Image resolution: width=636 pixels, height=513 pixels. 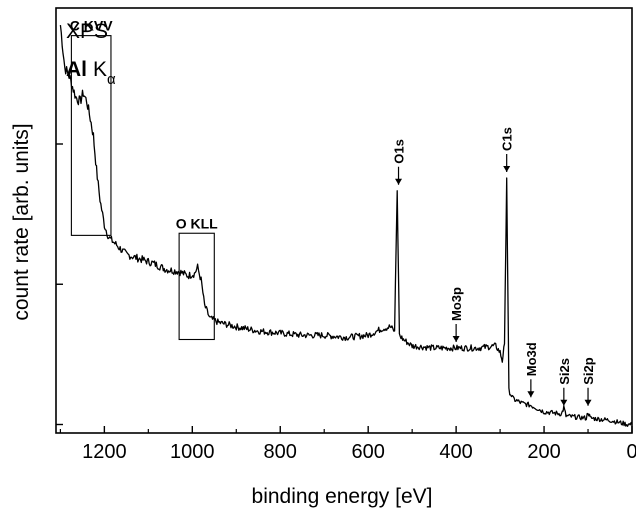 What do you see at coordinates (588, 371) in the screenshot?
I see `peak-label: Si2p` at bounding box center [588, 371].